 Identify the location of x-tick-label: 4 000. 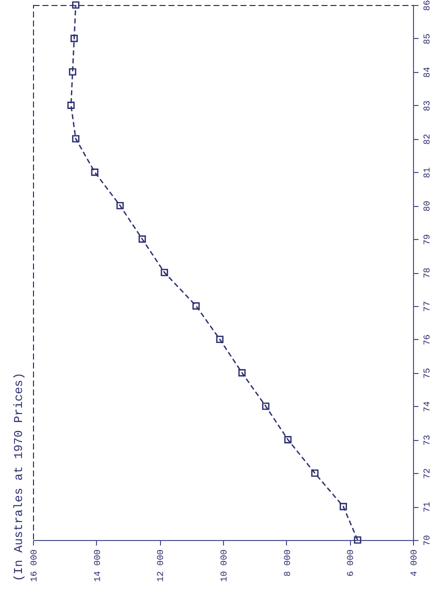
(415, 563).